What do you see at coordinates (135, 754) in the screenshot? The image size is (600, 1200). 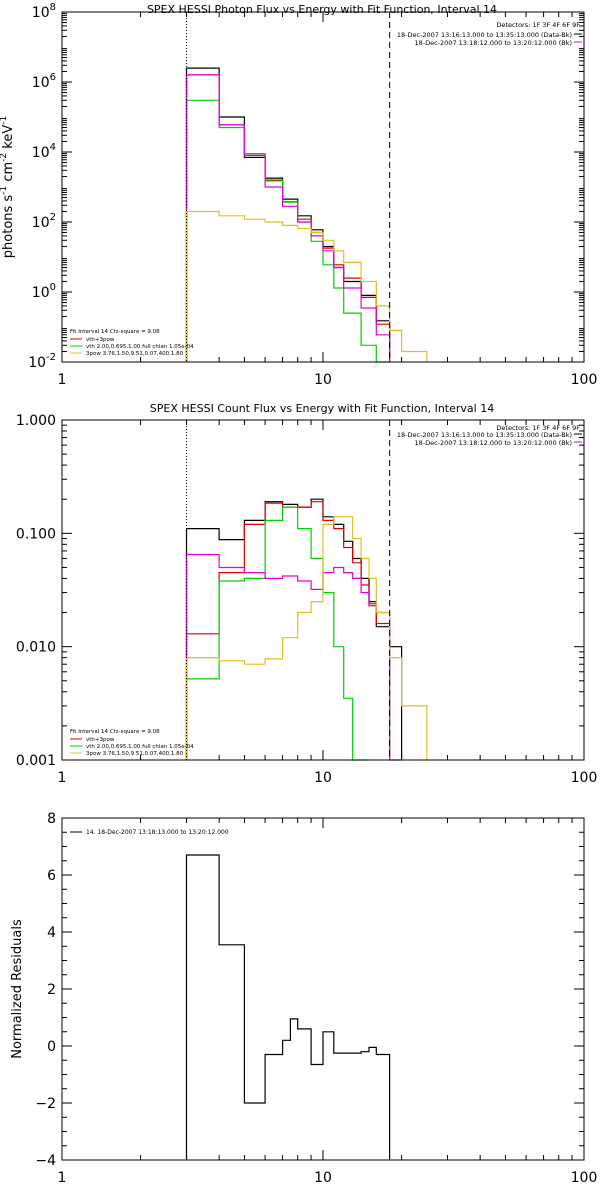 I see `count-legend-label-3pow: 3pow 3.76,1.50,9.51,0.07,400,1.80` at bounding box center [135, 754].